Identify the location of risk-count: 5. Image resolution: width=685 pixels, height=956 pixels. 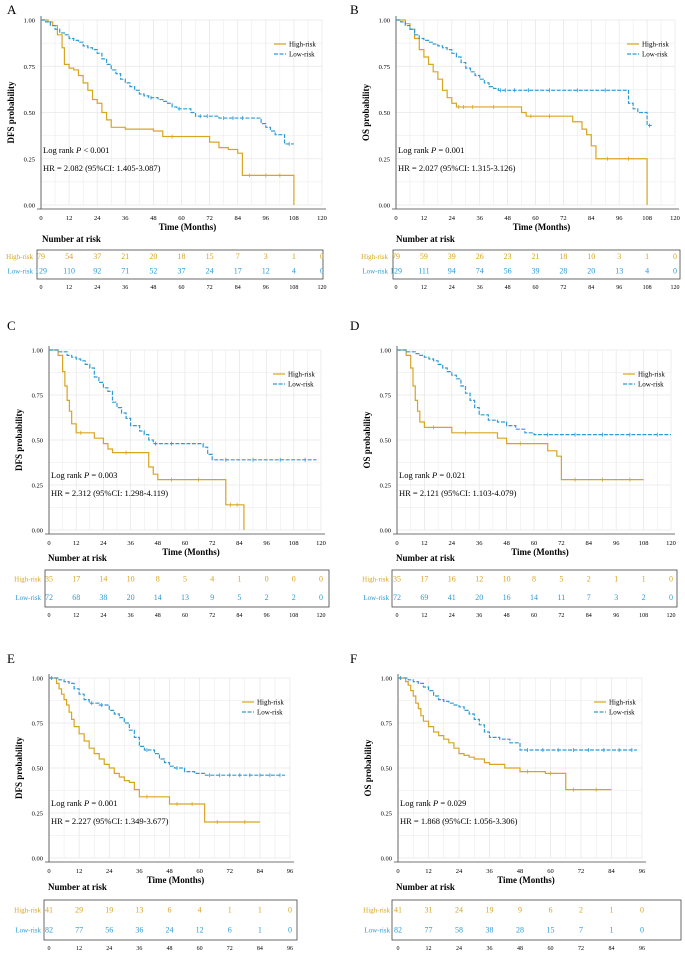
(239, 597).